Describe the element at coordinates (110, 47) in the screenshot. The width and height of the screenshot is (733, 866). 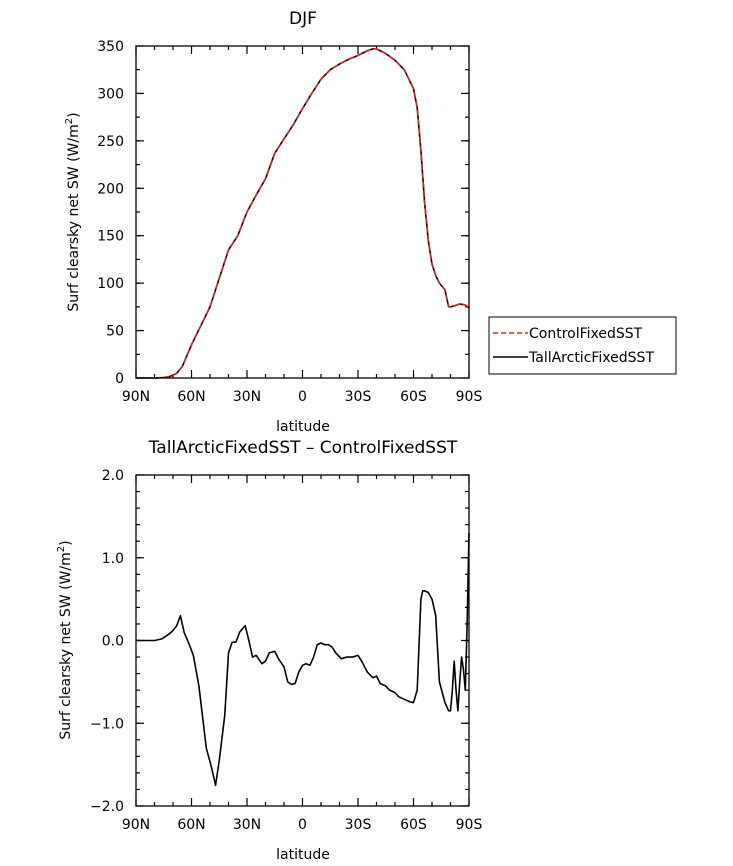
I see `top-chart-y-tick-label-7: 350` at that location.